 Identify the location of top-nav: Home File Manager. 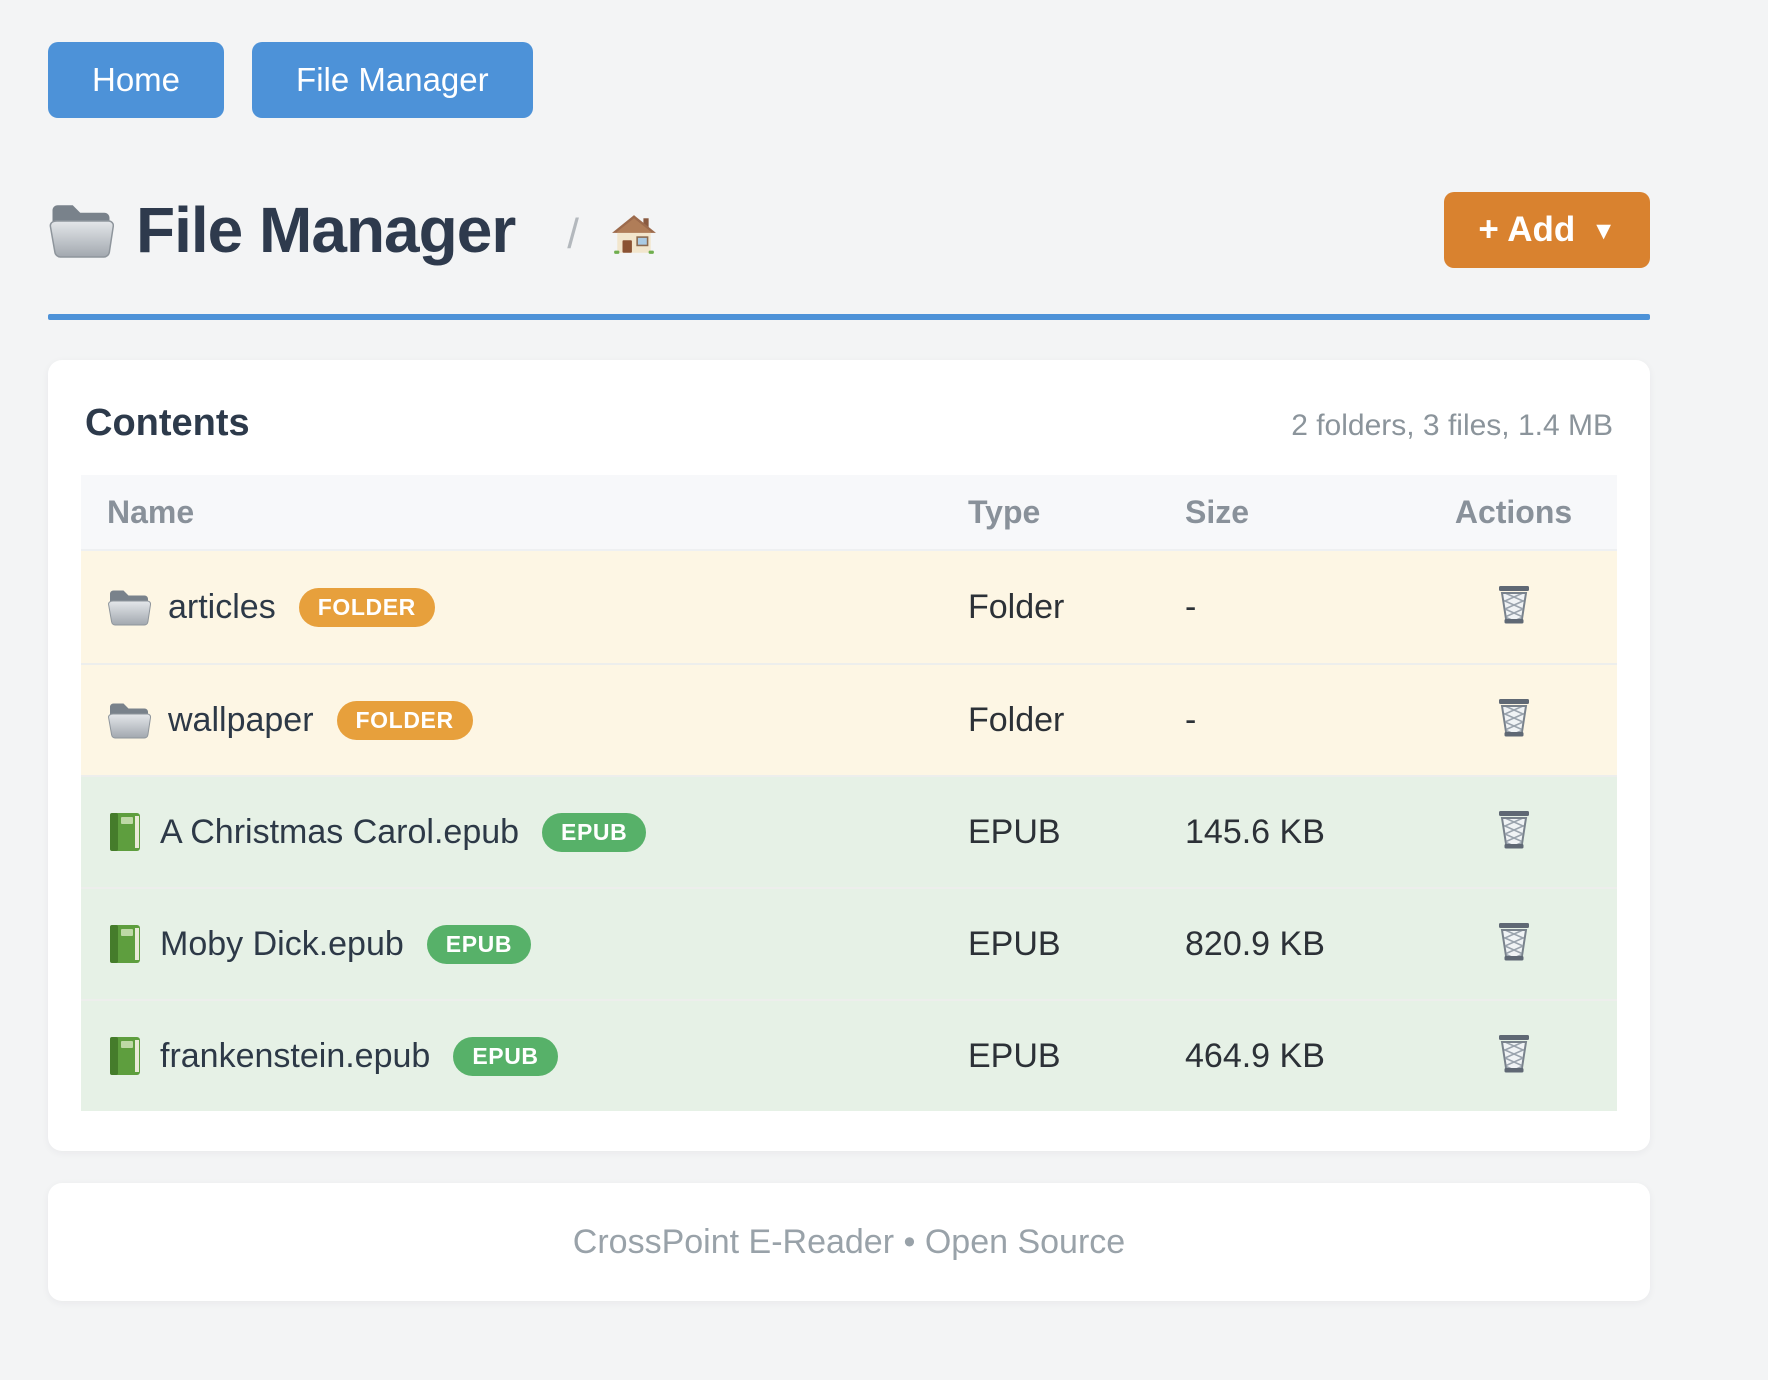
(849, 80).